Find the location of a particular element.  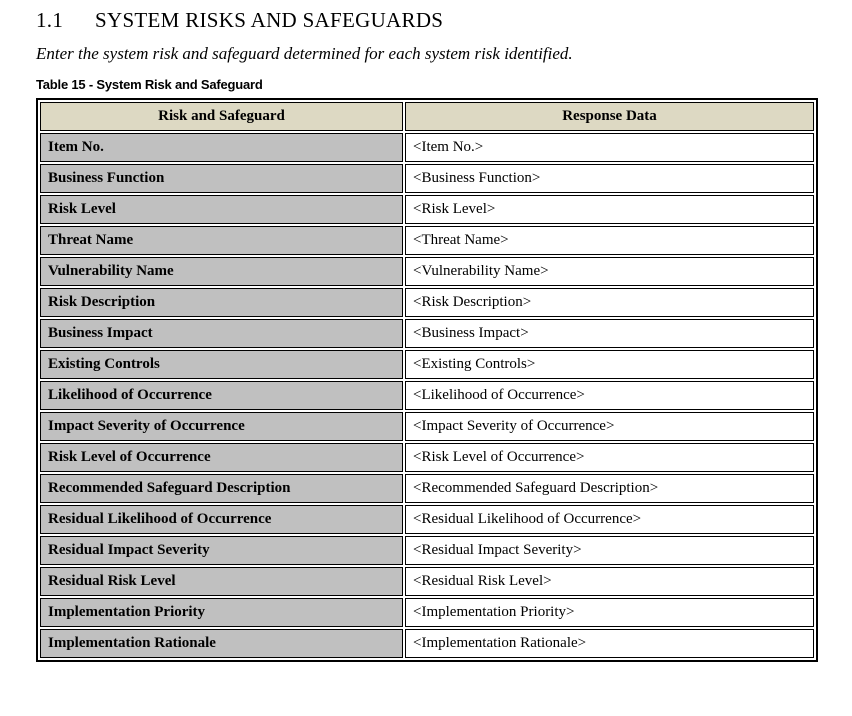

row-label: Risk Level is located at coordinates (221, 209).